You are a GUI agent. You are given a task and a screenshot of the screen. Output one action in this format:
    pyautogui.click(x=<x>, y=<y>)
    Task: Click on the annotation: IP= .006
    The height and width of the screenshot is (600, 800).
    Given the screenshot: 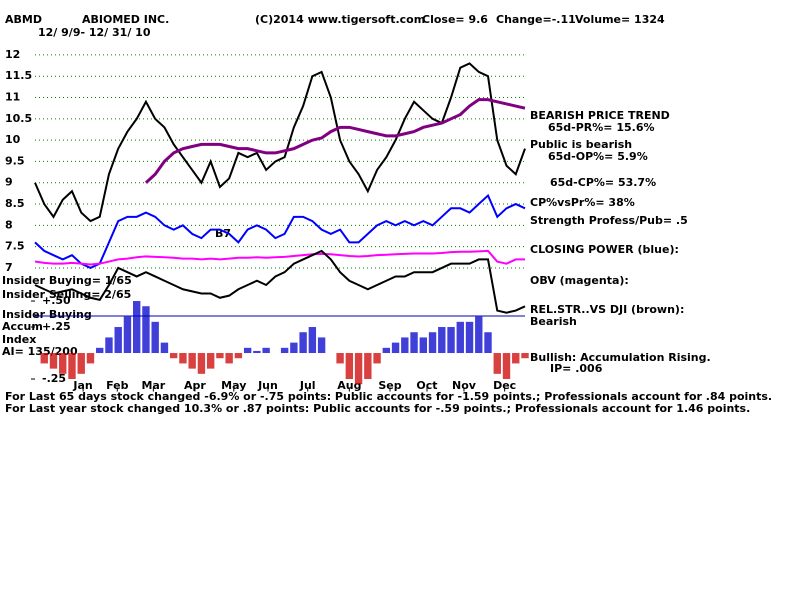 What is the action you would take?
    pyautogui.click(x=576, y=368)
    